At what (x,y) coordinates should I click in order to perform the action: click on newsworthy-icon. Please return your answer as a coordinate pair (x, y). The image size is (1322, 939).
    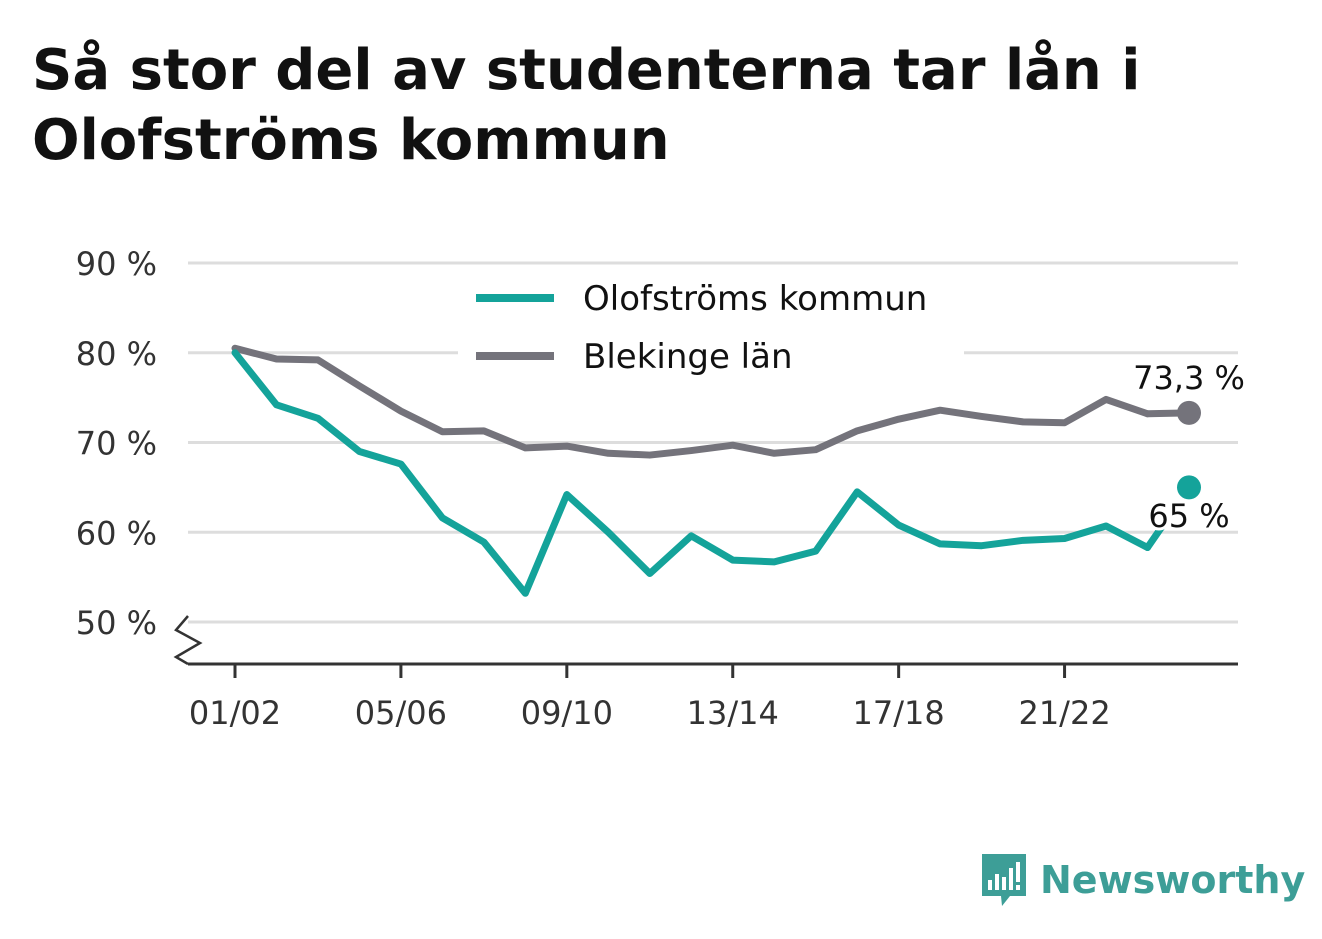
    Looking at the image, I should click on (1004, 880).